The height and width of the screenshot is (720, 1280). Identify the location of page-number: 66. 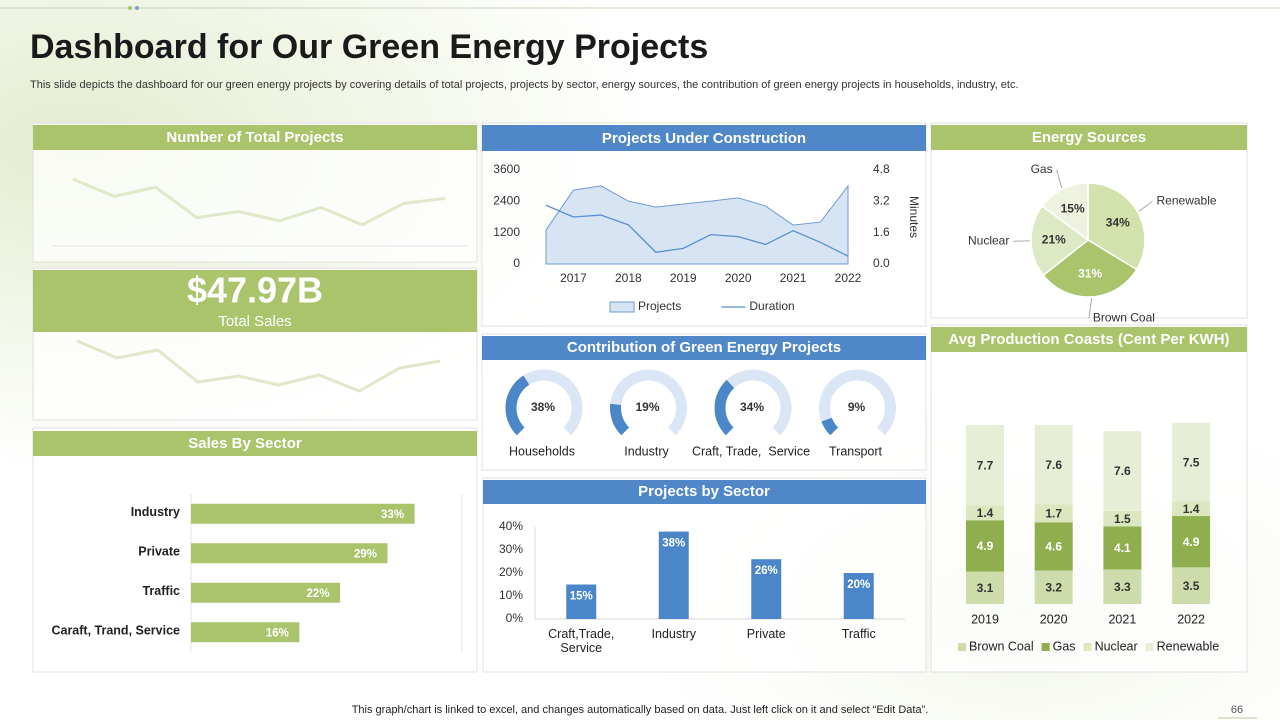
(1237, 710).